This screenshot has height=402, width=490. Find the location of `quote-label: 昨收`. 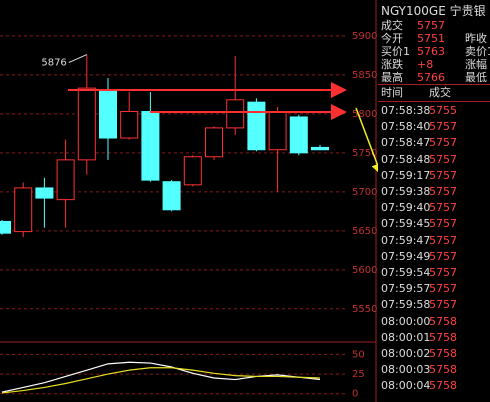

quote-label: 昨收 is located at coordinates (476, 38).